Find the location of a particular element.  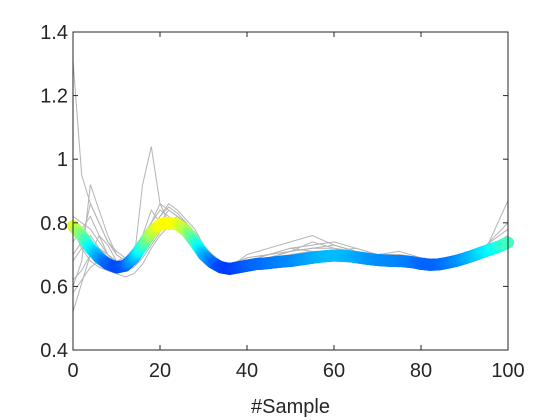

x-axis-label: #Sample is located at coordinates (290, 407).